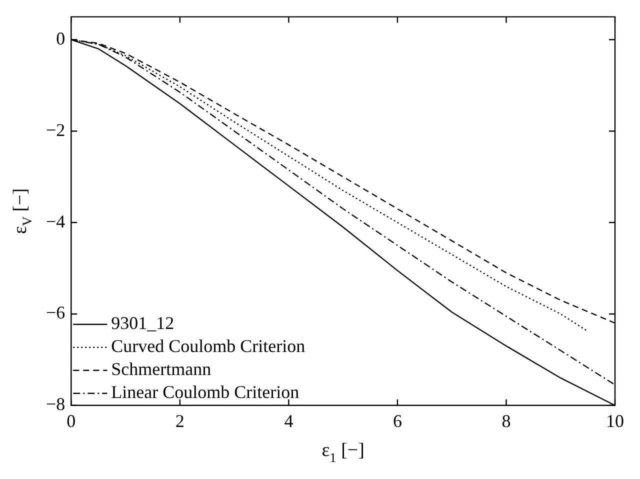 Image resolution: width=640 pixels, height=479 pixels. I want to click on y-tick-label: 0, so click(61, 38).